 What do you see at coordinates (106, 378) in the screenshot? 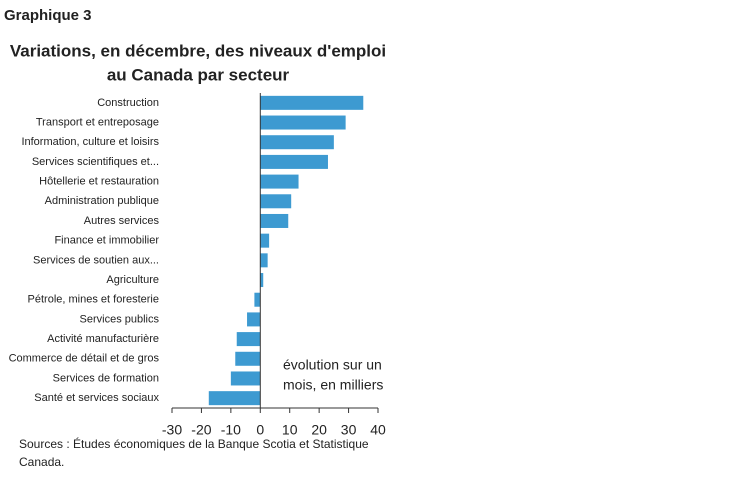
I see `y-tick-label: Services de formation` at bounding box center [106, 378].